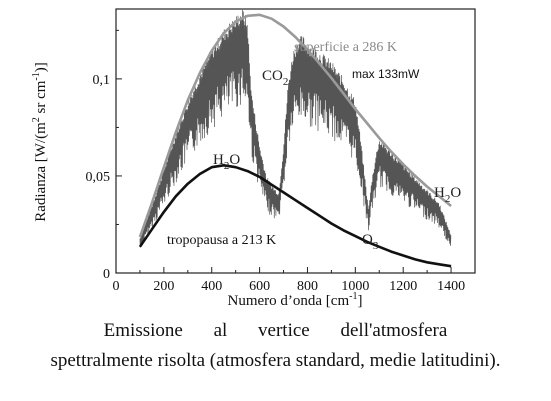  I want to click on x-tick-label: 1000, so click(355, 286).